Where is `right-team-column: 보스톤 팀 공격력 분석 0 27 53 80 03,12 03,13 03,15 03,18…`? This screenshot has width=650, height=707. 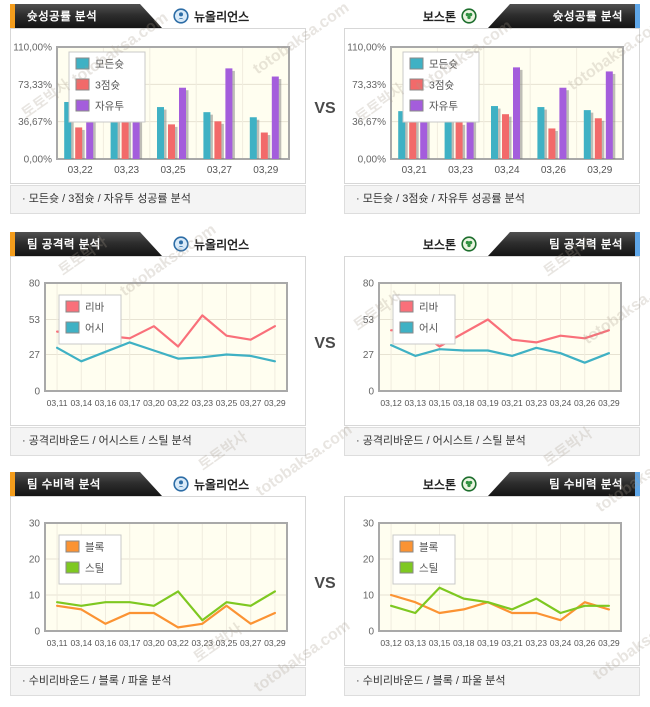
right-team-column: 보스톤 팀 공격력 분석 0 27 53 80 03,12 03,13 03,15 03,18… is located at coordinates (492, 344).